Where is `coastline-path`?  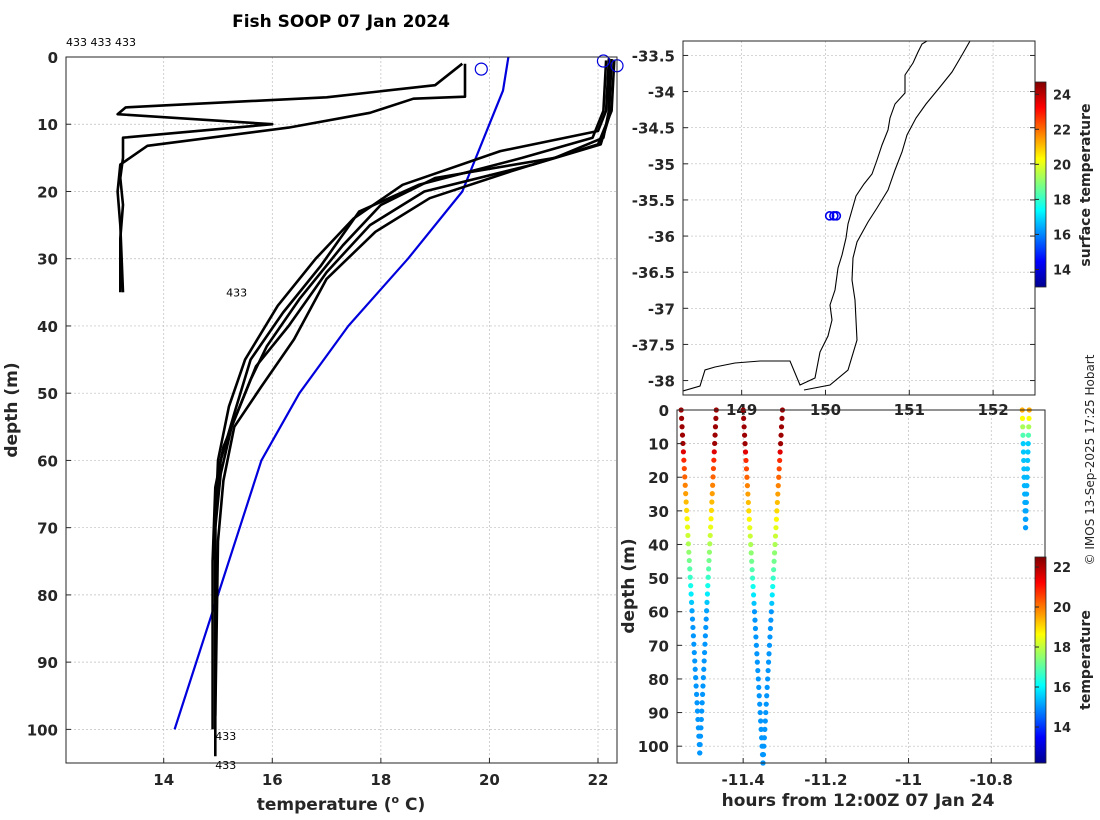
coastline-path is located at coordinates (805, 216).